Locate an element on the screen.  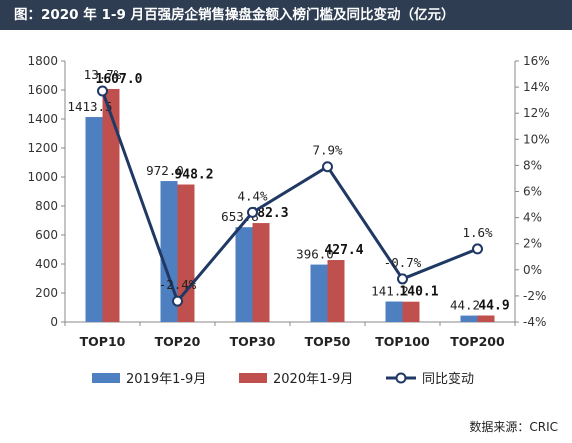
y-right-tick-label: 2% is located at coordinates (532, 244).